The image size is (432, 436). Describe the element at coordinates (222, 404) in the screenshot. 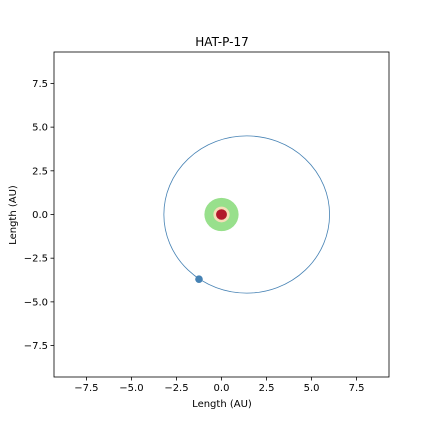

I see `x-axis-label: Length (AU)` at that location.